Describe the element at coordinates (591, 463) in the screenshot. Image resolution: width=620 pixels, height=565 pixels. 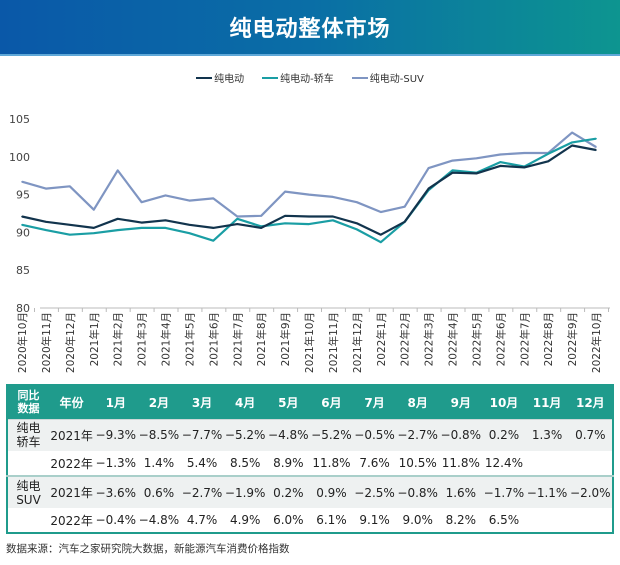
I see `value-cell` at that location.